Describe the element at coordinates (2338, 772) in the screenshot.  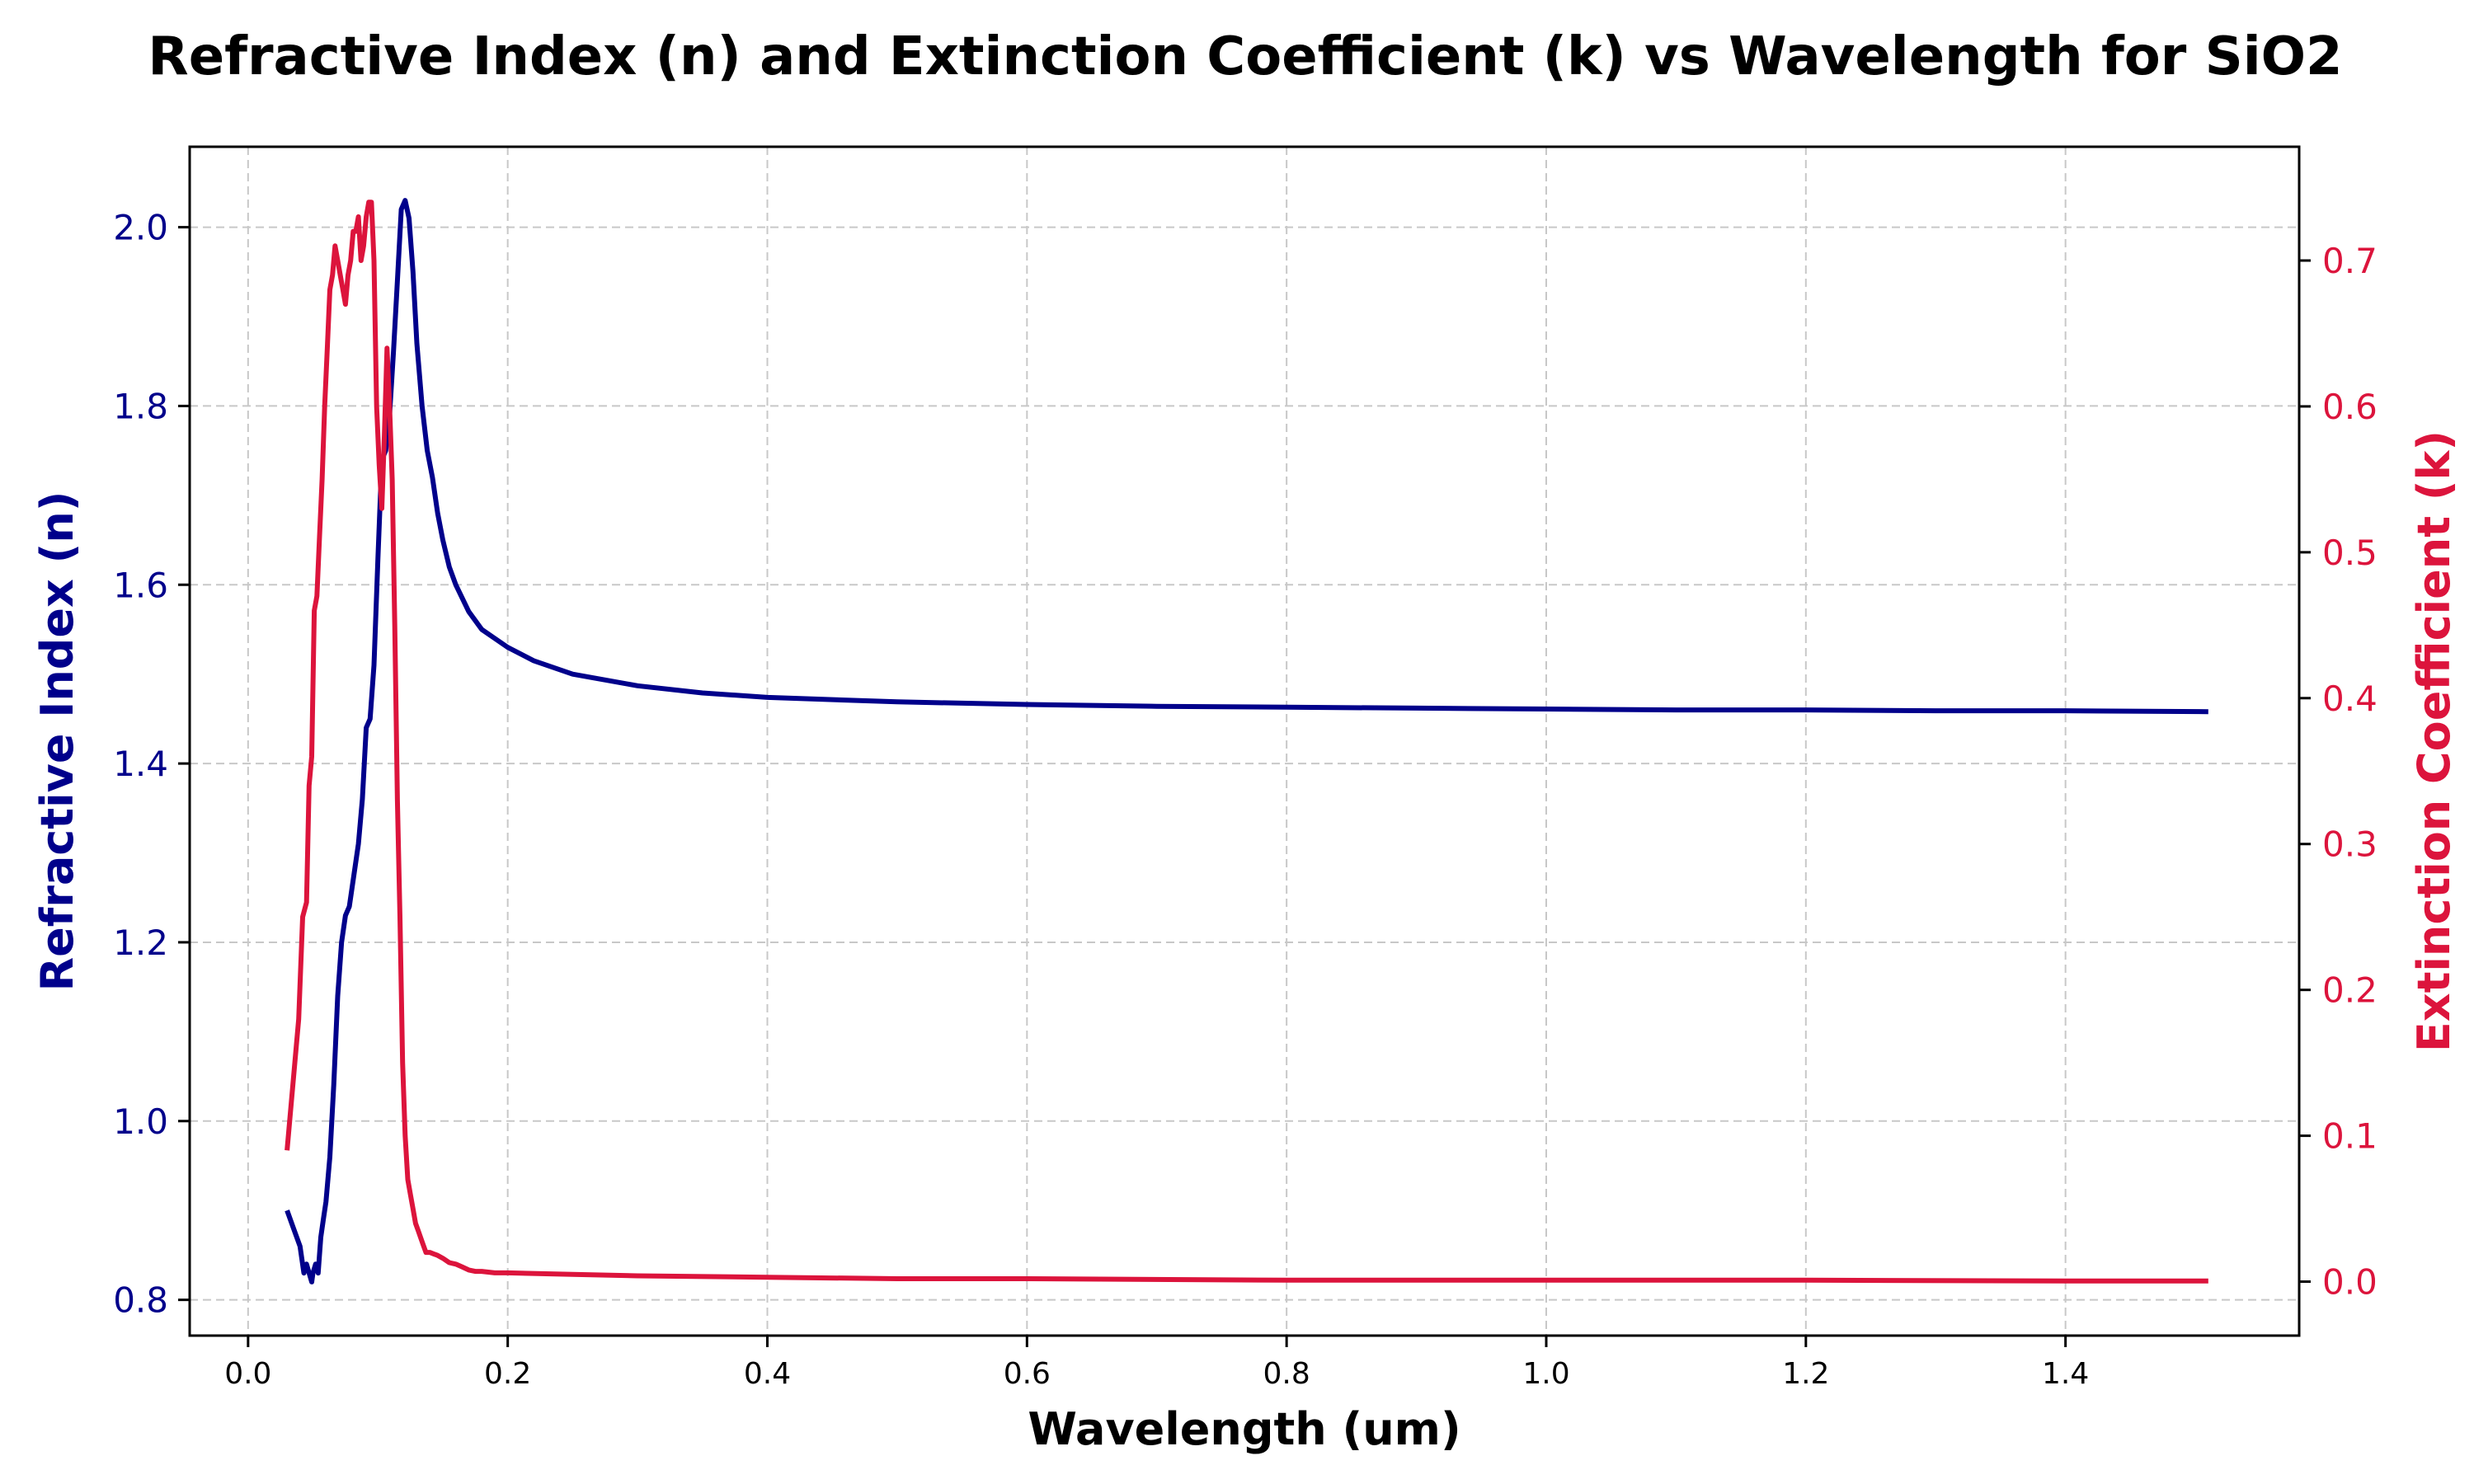
I see `y-right-axis-ticks: 0.0 0.1 0.2 0.3 0.4 0.5 0.6 0.7` at that location.